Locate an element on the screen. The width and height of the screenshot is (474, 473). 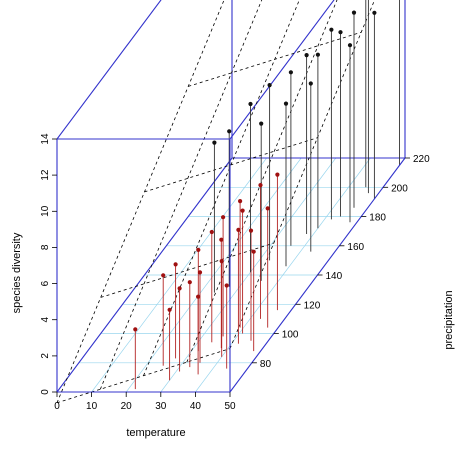
y-tick-label: 140 is located at coordinates (334, 276).